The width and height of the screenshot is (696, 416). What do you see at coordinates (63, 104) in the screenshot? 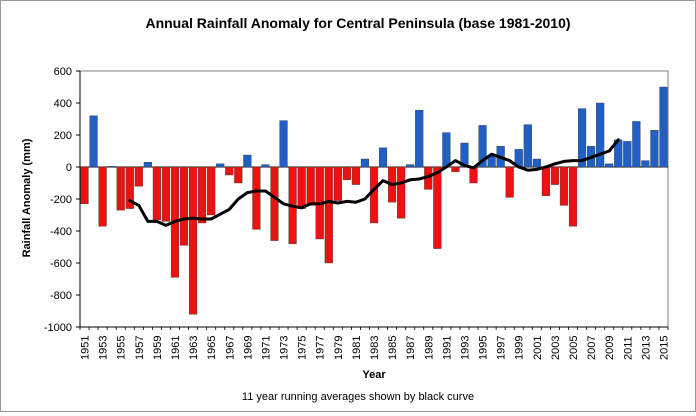
I see `y-tick-label: 400` at bounding box center [63, 104].